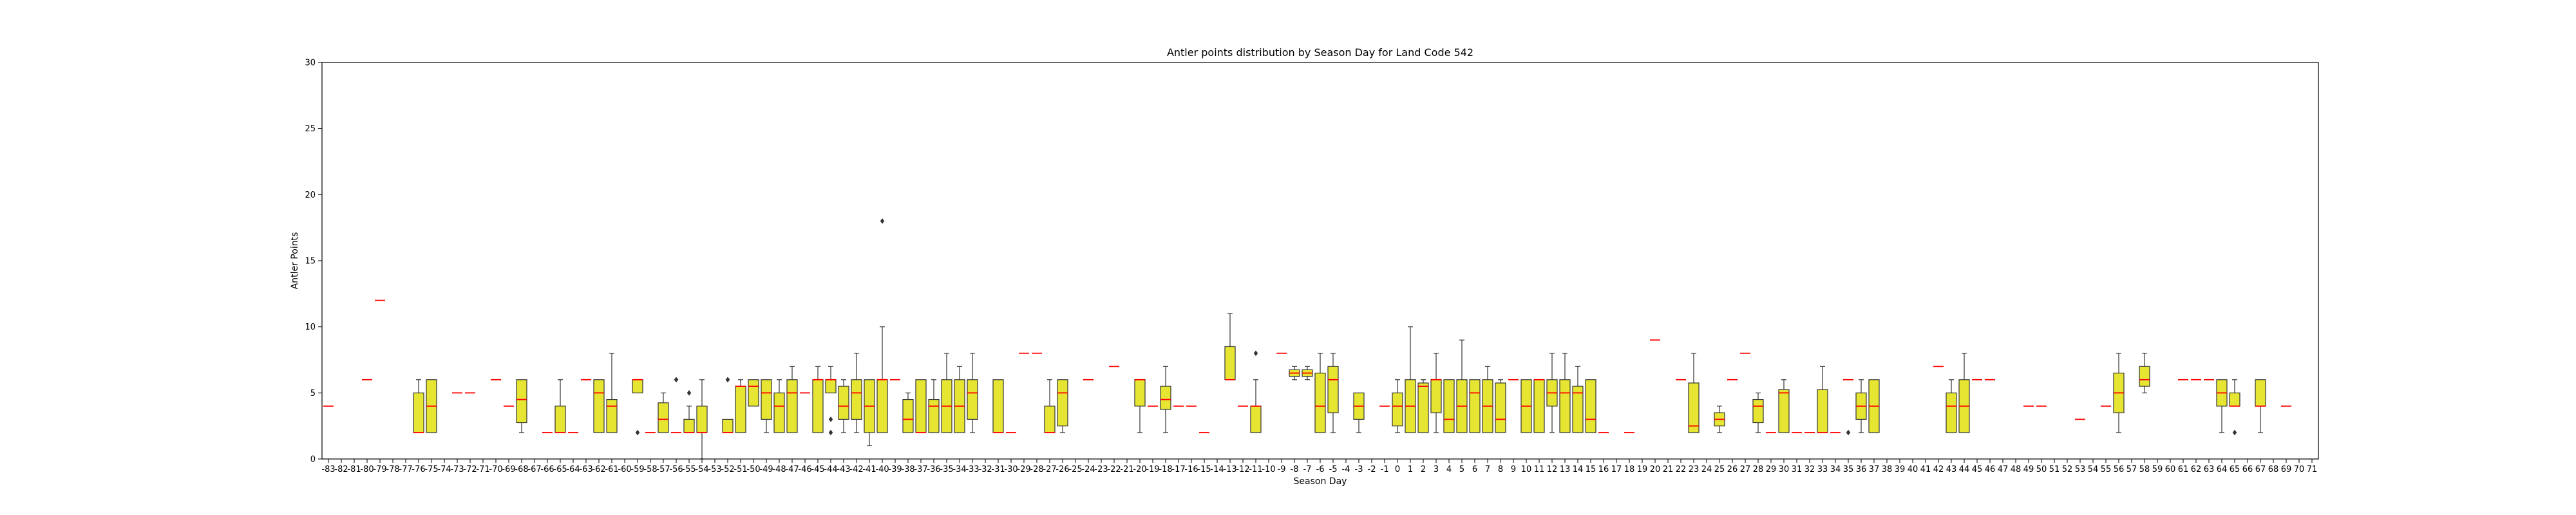  Describe the element at coordinates (1746, 470) in the screenshot. I see `x-tick-label: 27` at that location.